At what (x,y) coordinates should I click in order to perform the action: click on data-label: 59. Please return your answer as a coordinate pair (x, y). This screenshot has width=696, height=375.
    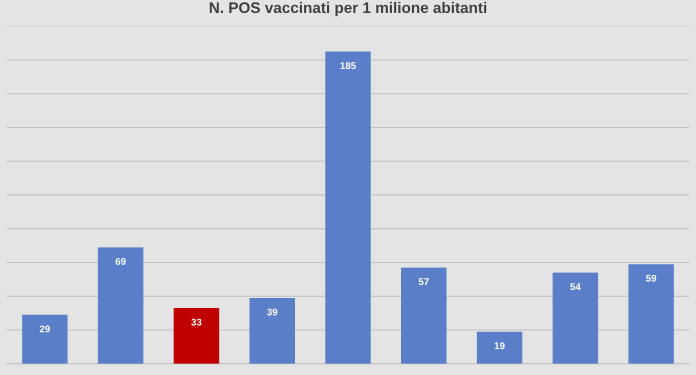
    Looking at the image, I should click on (651, 278).